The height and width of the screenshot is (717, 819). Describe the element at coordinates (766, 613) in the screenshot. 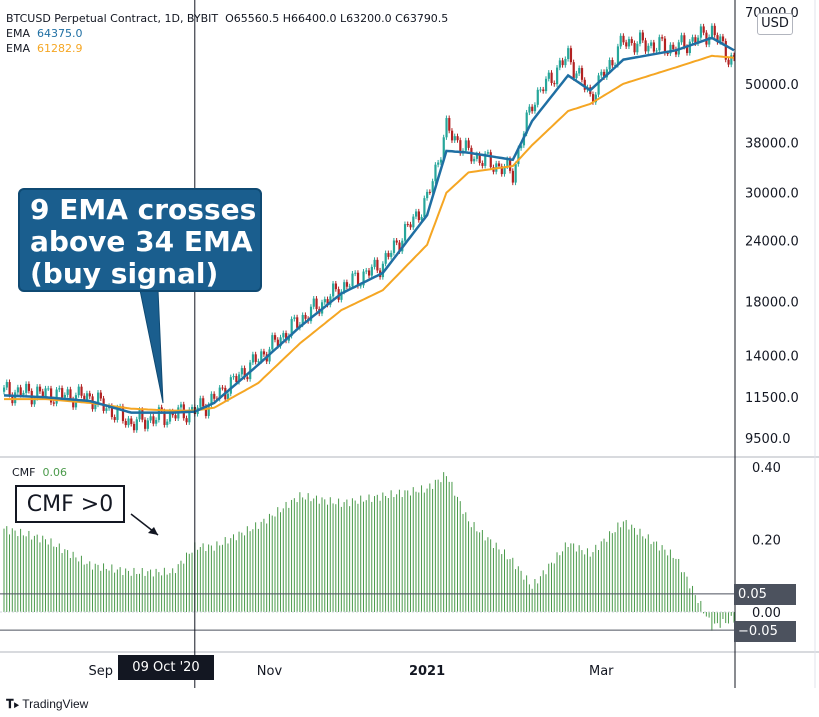

I see `cmf-tick-label-2: 0.00` at that location.